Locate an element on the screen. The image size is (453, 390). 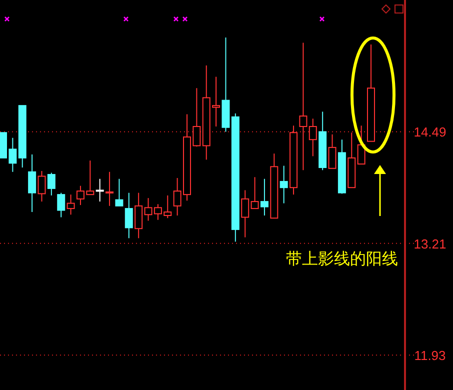
y-tick-label: 14.49 is located at coordinates (430, 132).